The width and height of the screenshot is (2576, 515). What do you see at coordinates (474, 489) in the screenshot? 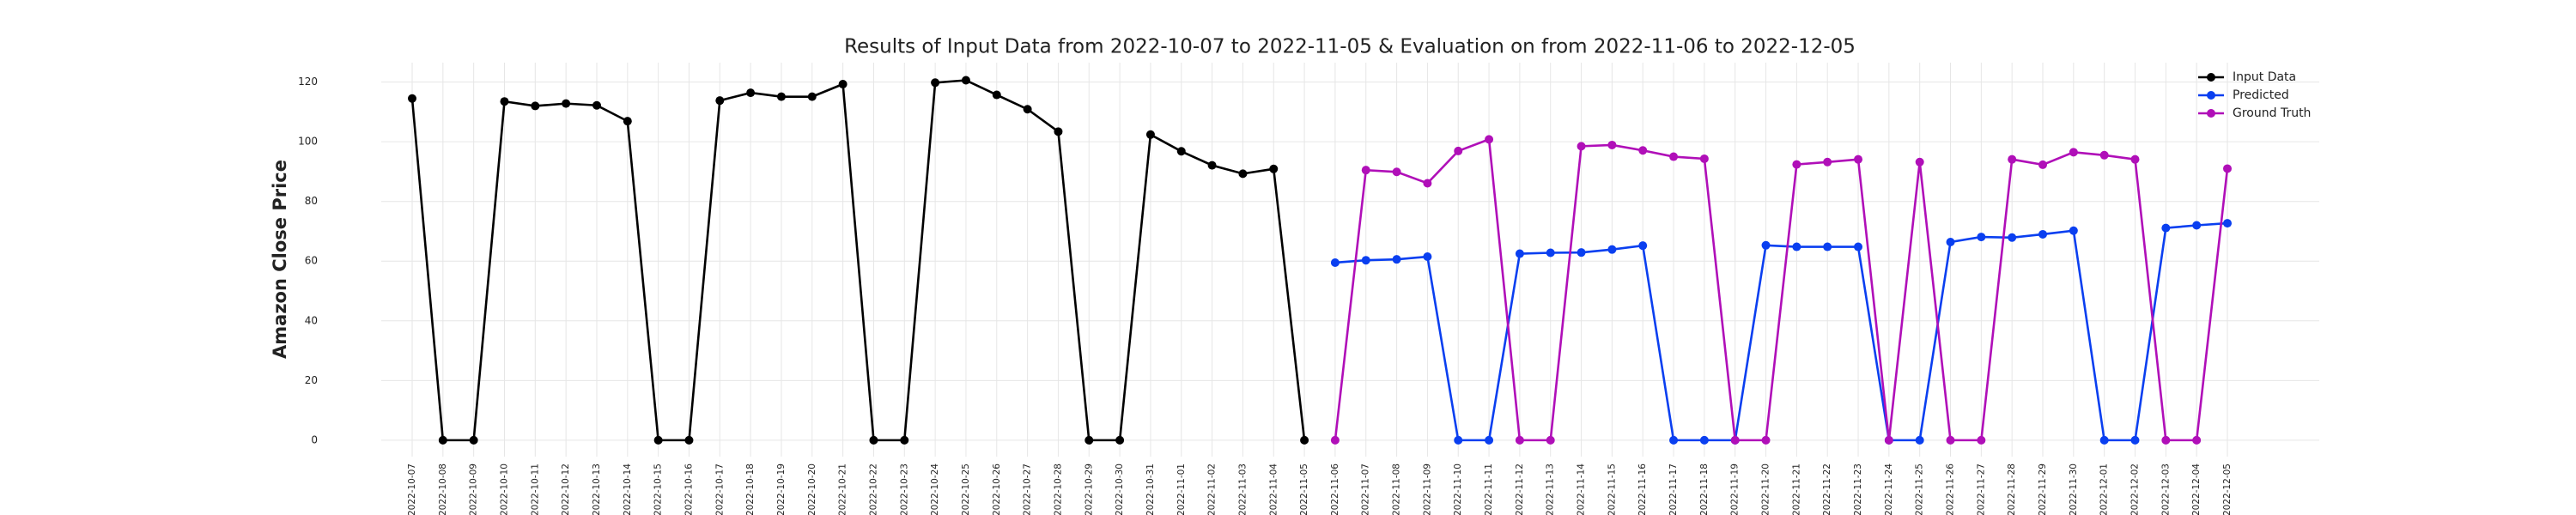
I see `x-tick-label: 2022-10-09` at bounding box center [474, 489].